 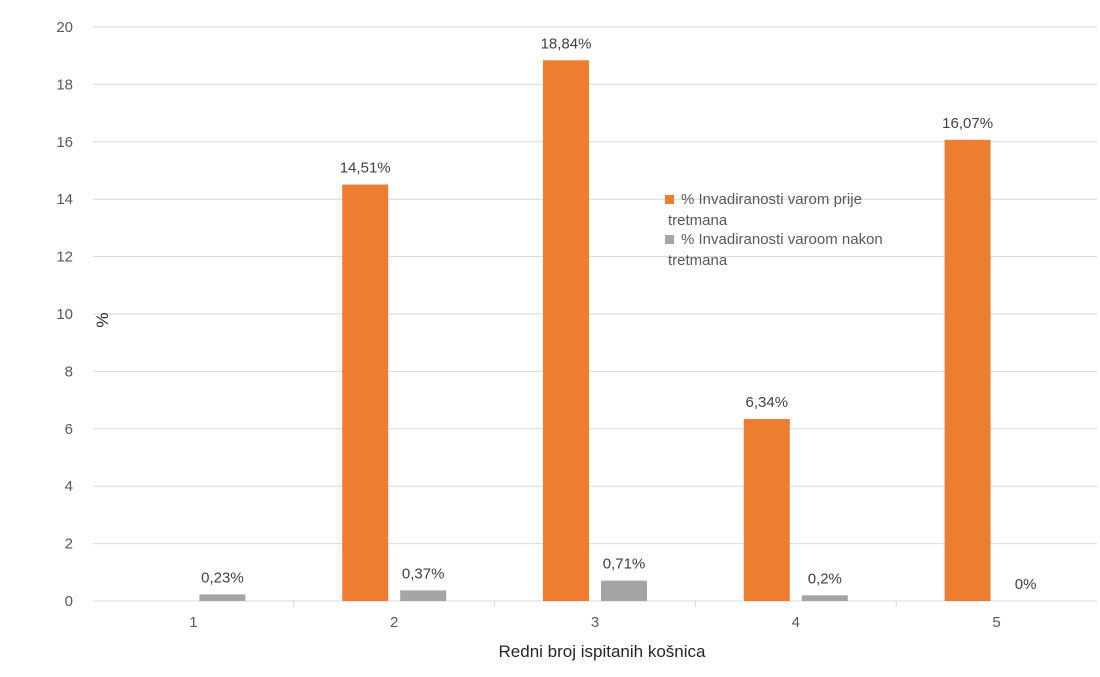 What do you see at coordinates (193, 622) in the screenshot?
I see `x-tick-label: 1` at bounding box center [193, 622].